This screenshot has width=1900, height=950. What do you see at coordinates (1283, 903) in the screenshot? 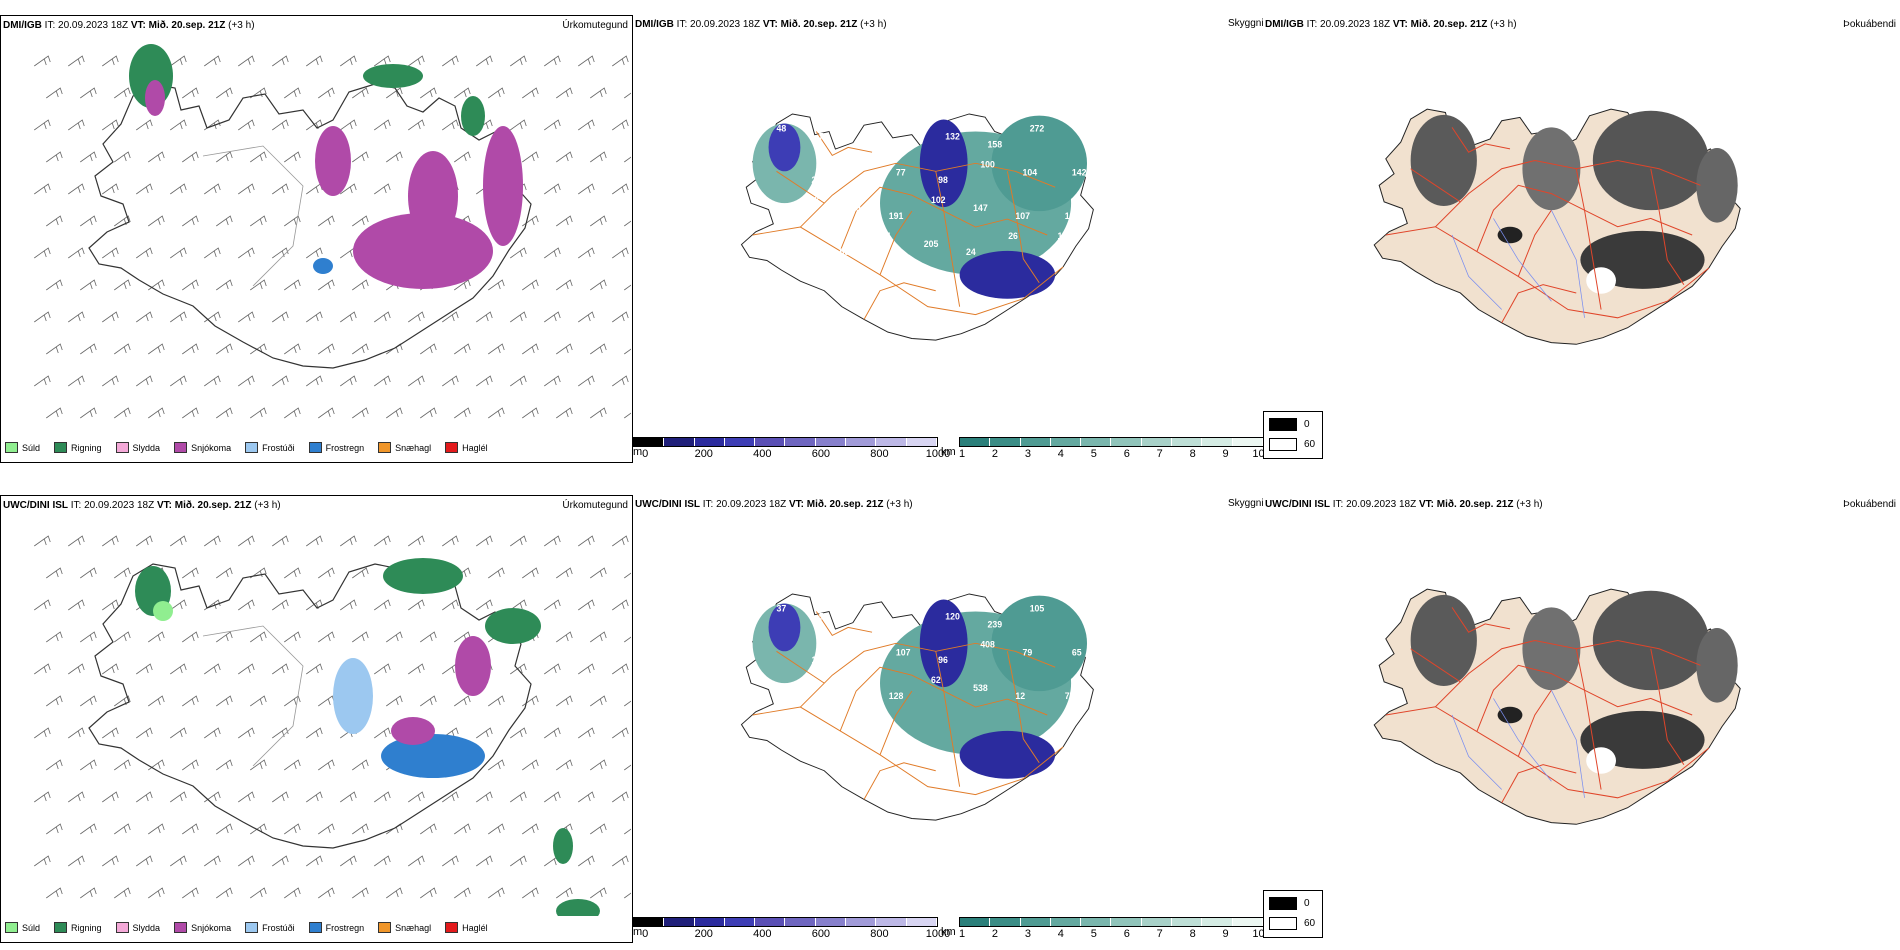
I see `fog-legend-dark-swatch` at bounding box center [1283, 903].